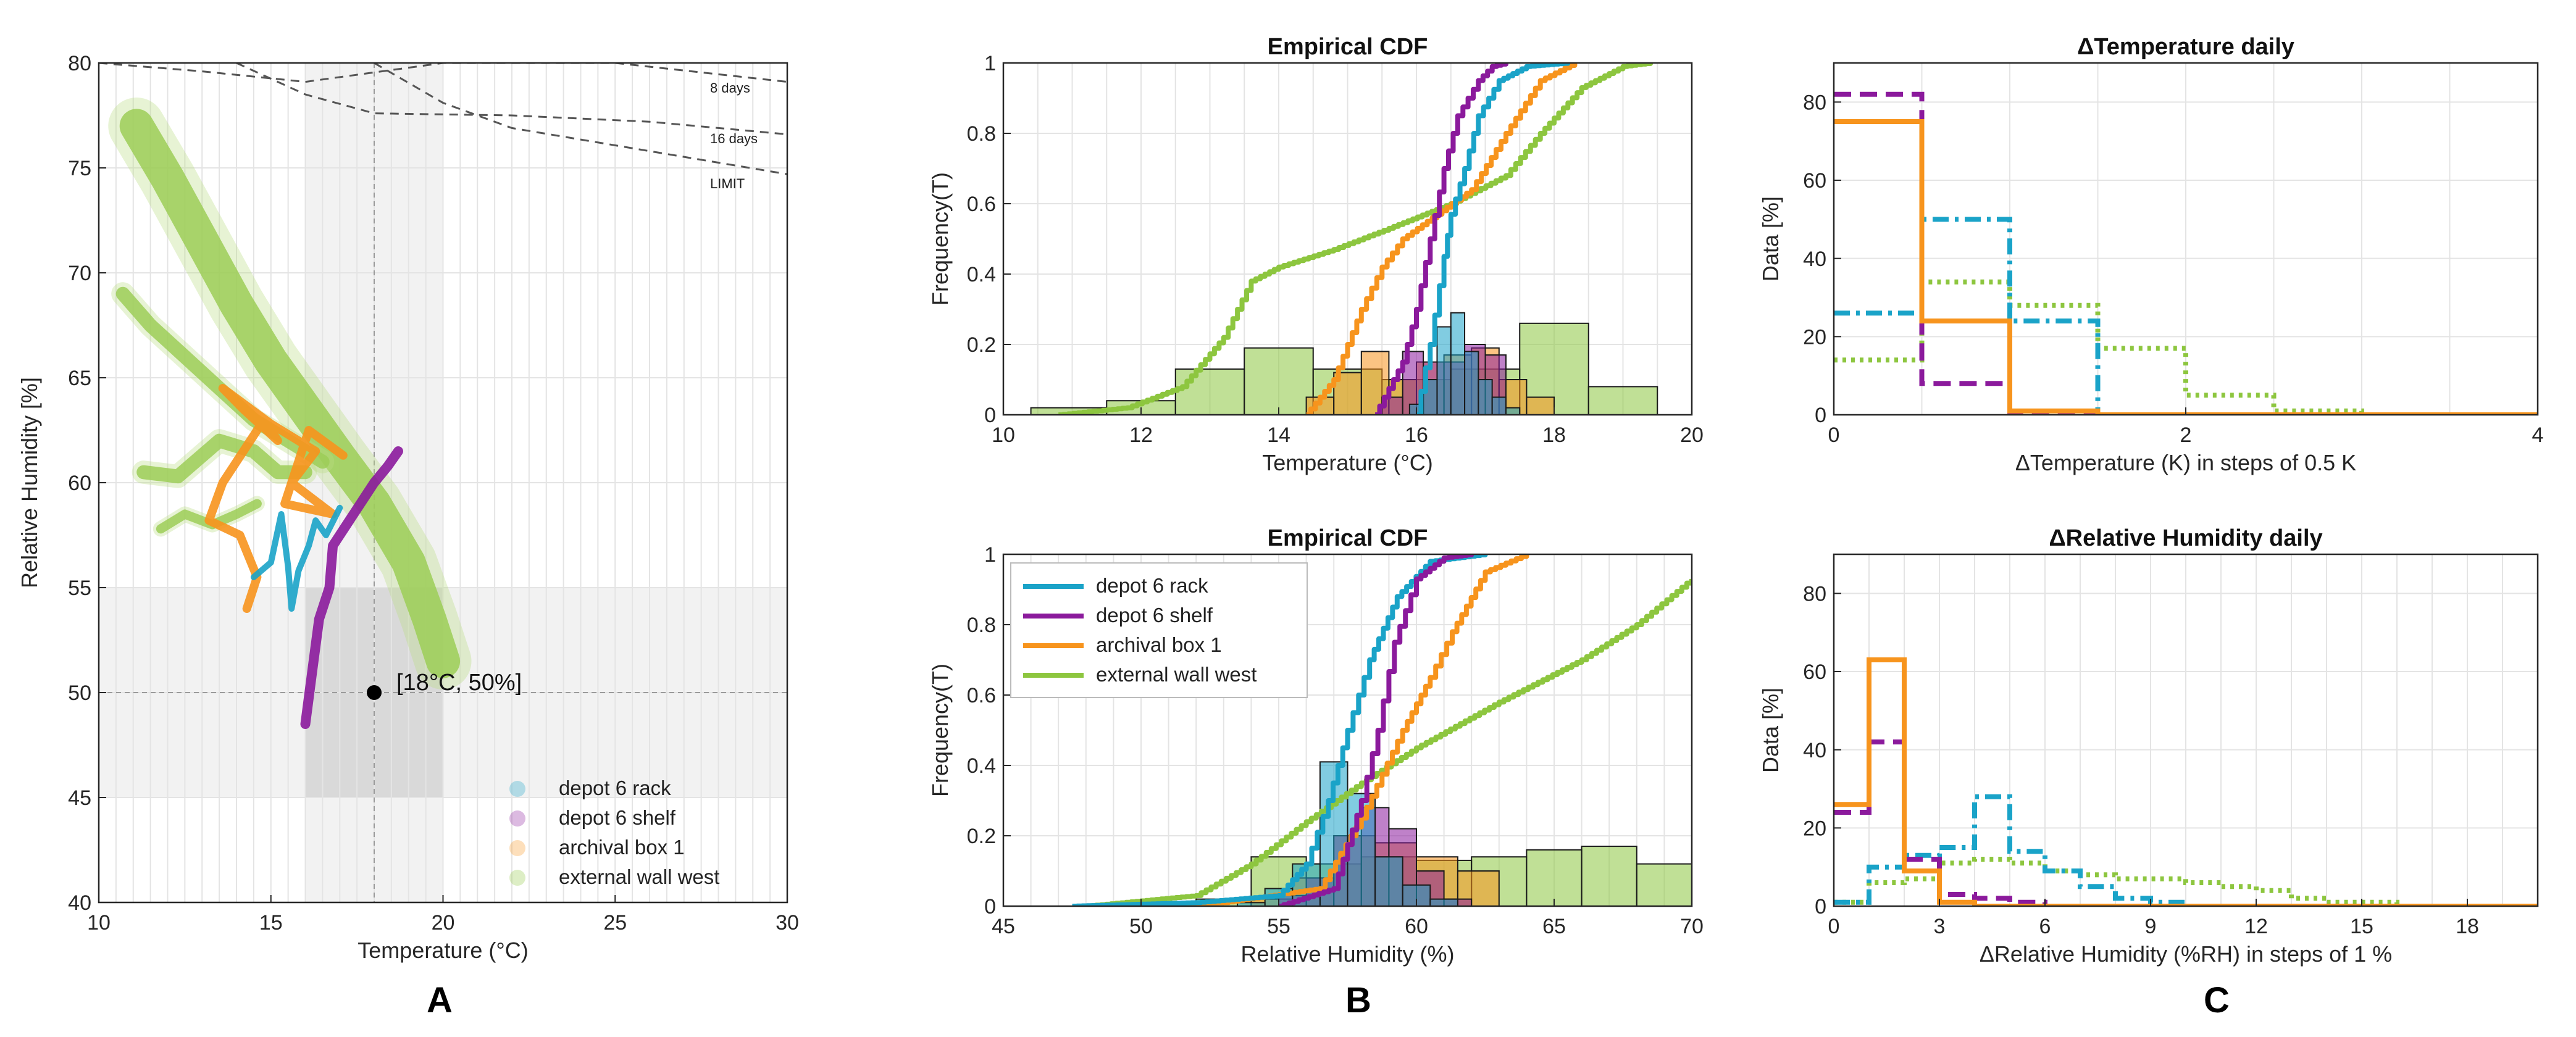 The width and height of the screenshot is (2576, 1037). What do you see at coordinates (2186, 954) in the screenshot?
I see `x-axis-label: ΔRelative Humidity (%RH) in steps of 1 %` at bounding box center [2186, 954].